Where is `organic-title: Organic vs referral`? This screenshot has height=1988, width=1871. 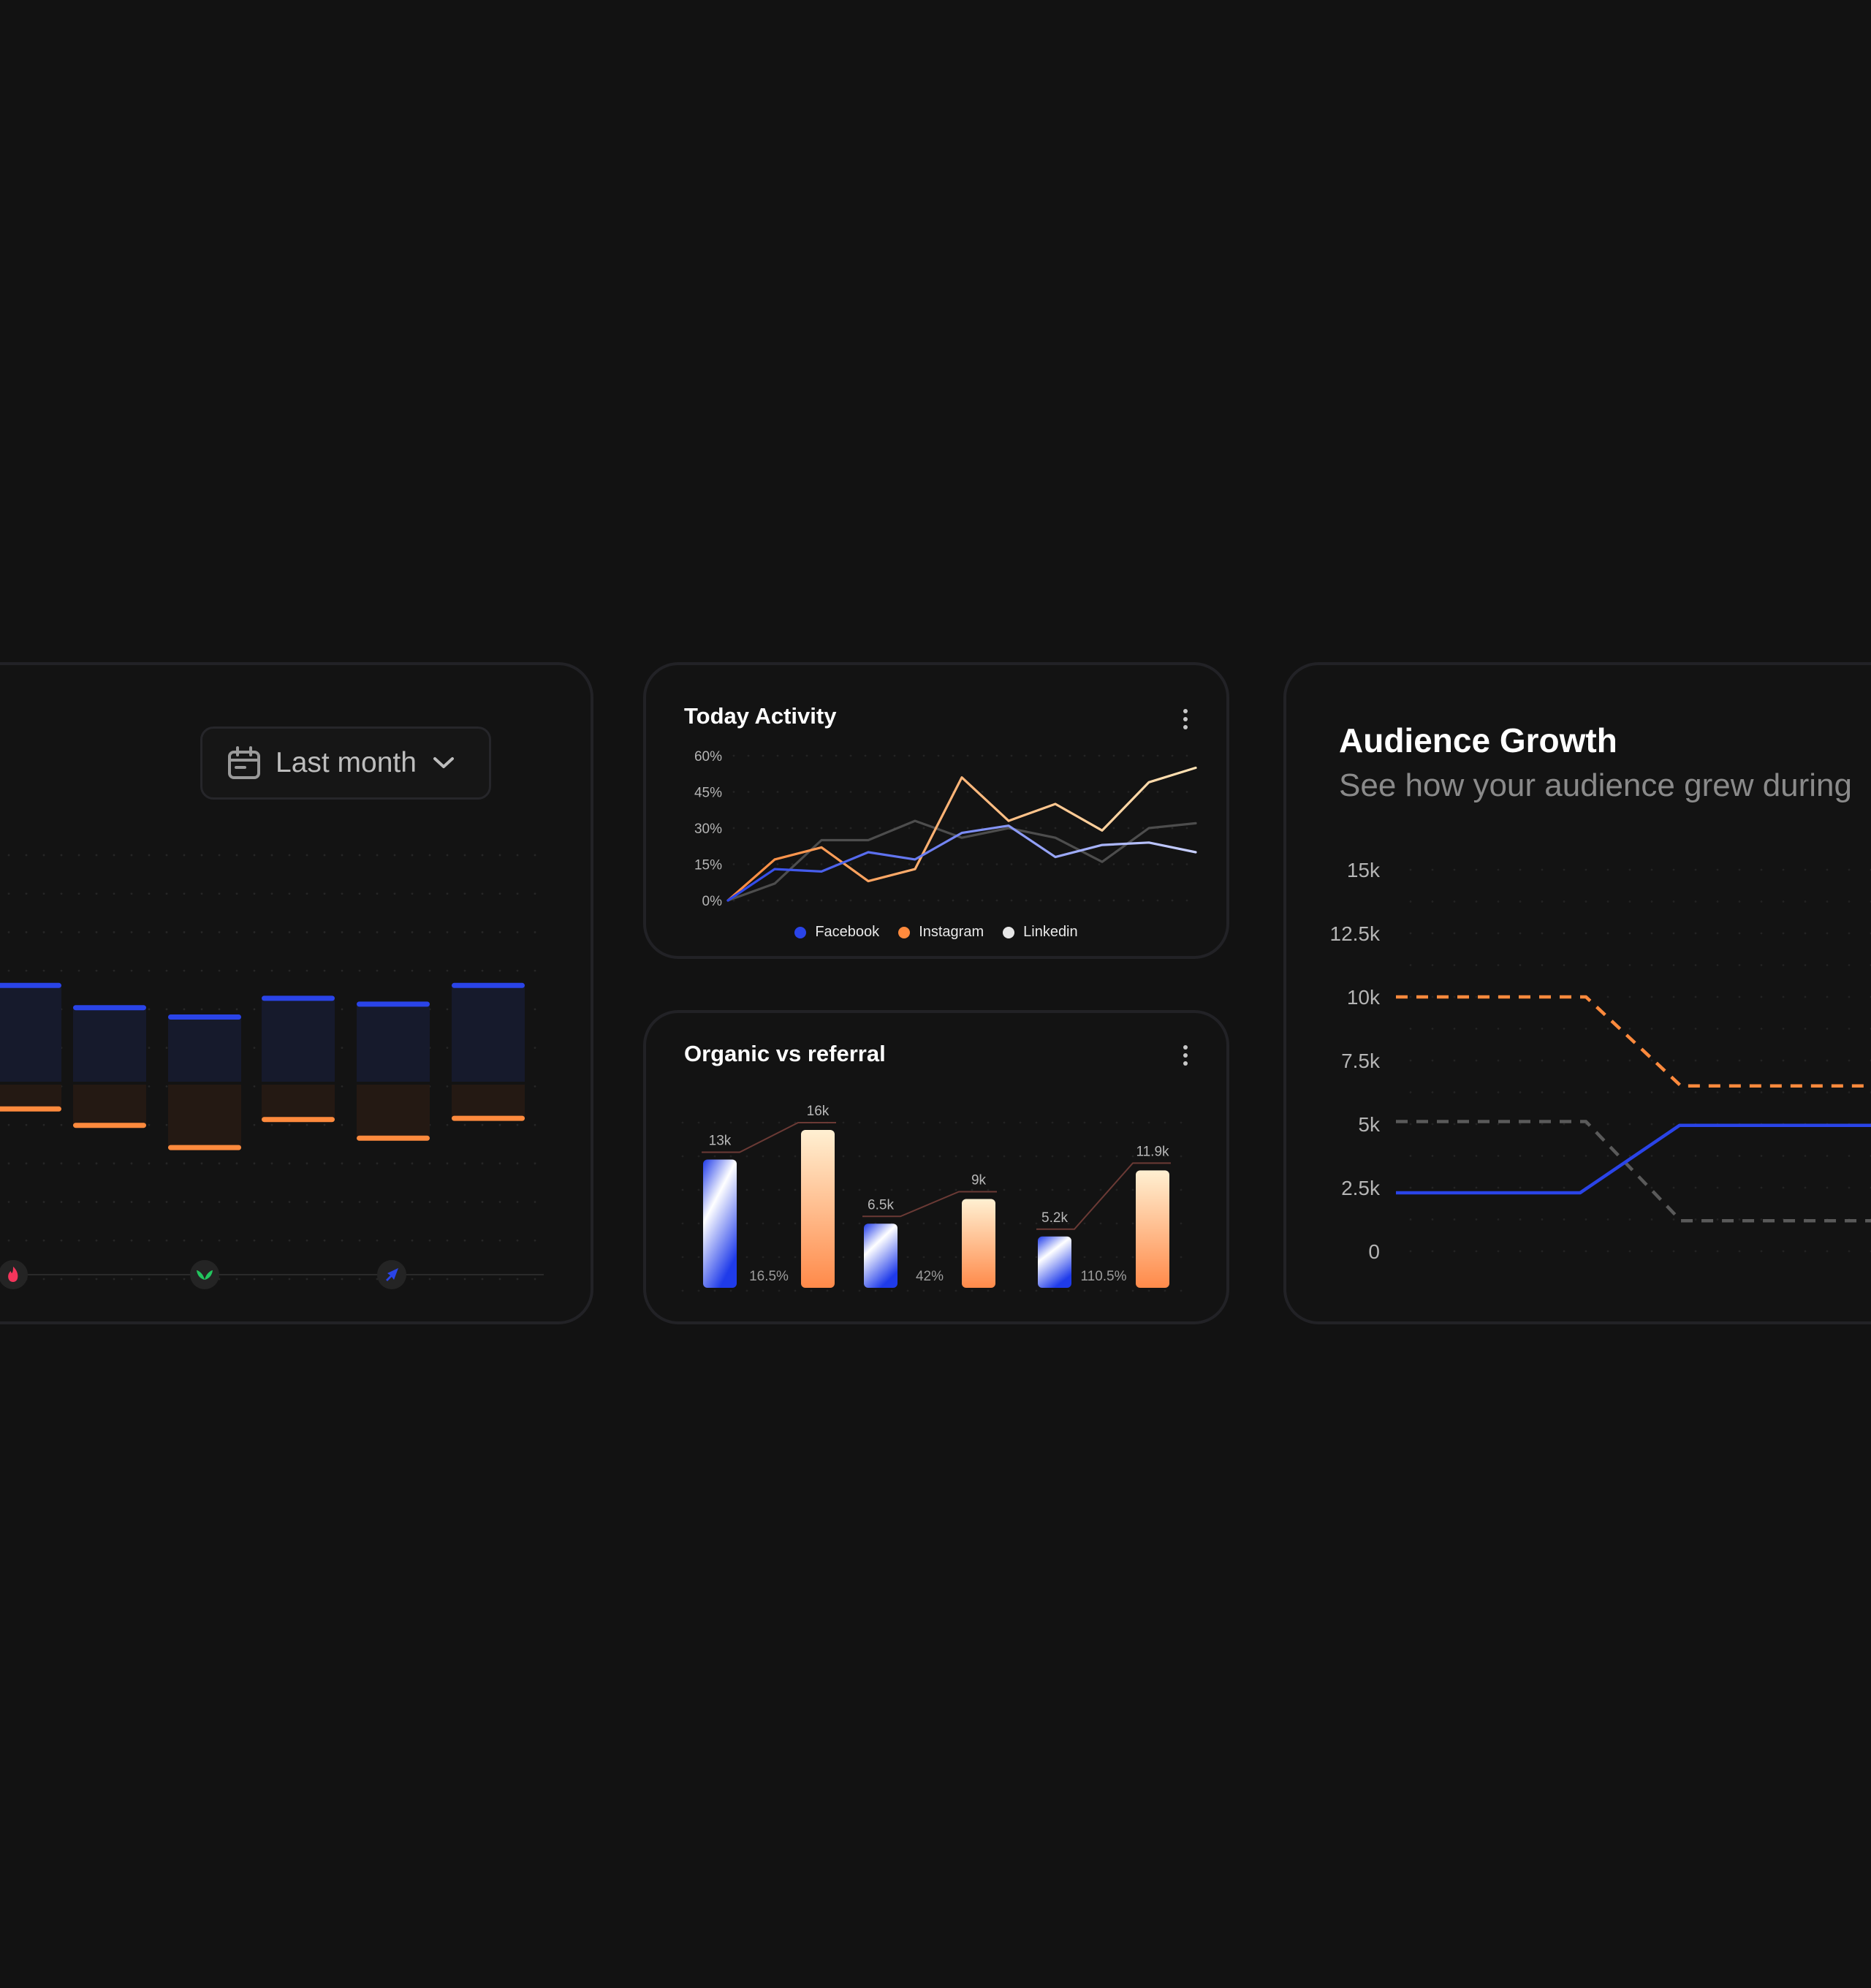 organic-title: Organic vs referral is located at coordinates (785, 1053).